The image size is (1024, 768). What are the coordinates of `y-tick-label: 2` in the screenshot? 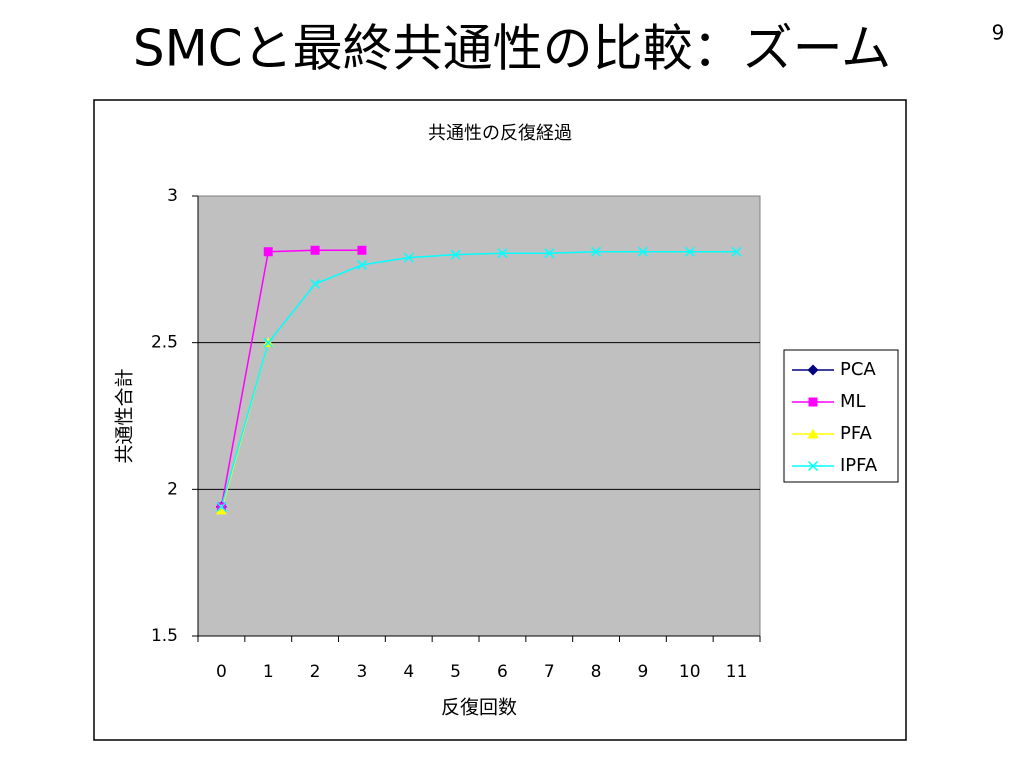 It's located at (172, 489).